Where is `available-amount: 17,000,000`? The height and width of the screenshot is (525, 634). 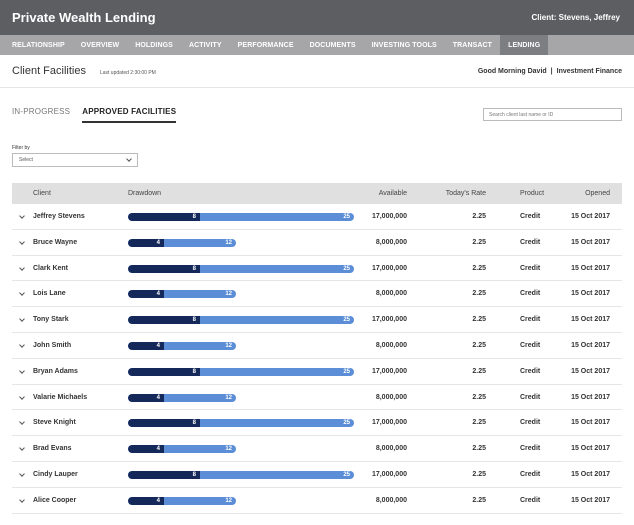
available-amount: 17,000,000 is located at coordinates (389, 268).